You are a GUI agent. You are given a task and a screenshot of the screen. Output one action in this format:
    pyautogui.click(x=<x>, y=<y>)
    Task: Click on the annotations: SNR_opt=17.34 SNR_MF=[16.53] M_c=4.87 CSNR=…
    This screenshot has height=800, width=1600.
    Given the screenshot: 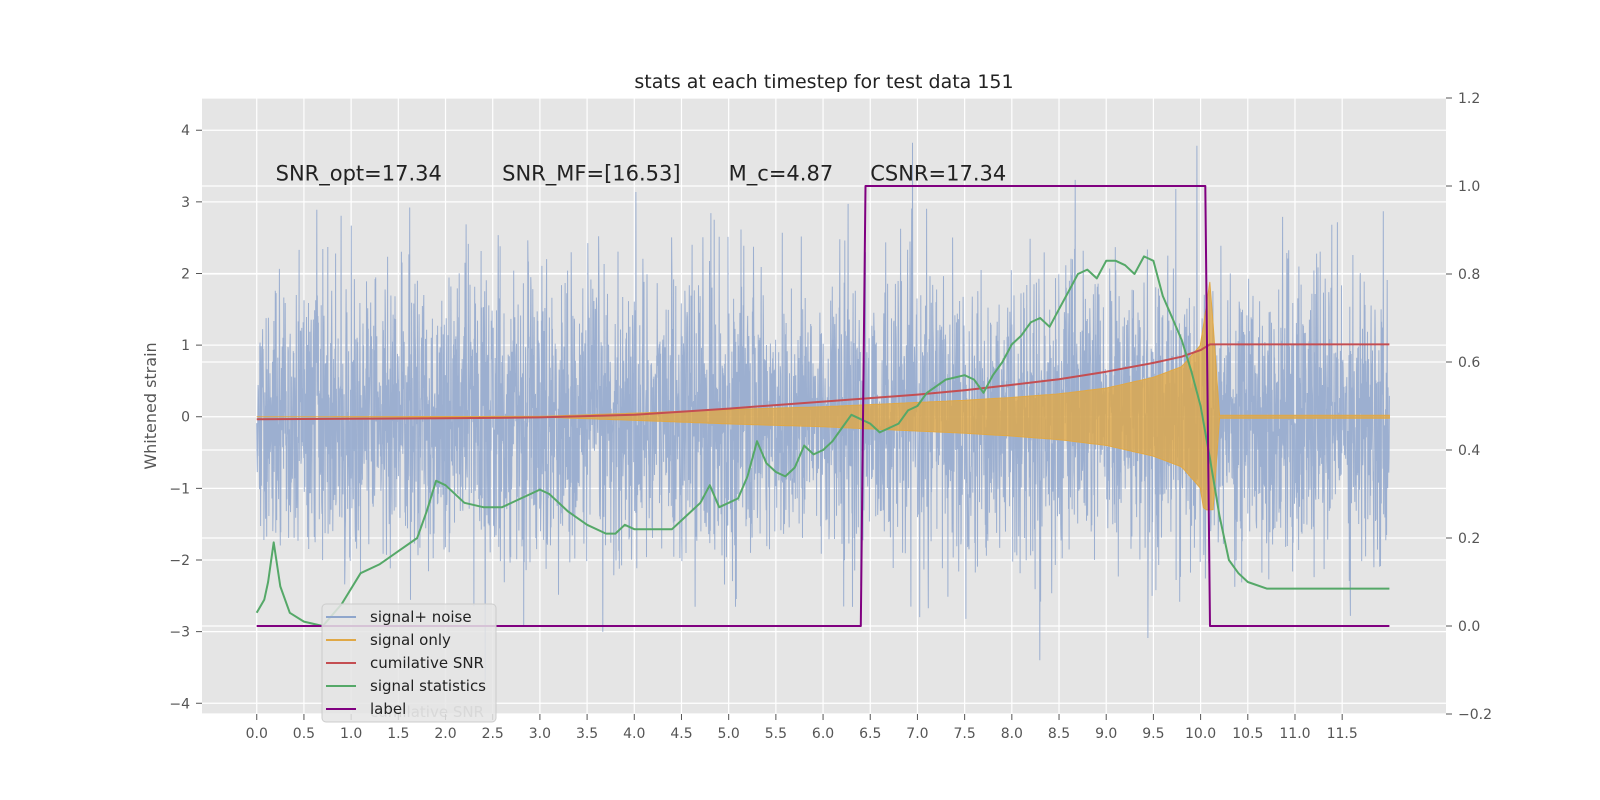 What is the action you would take?
    pyautogui.click(x=641, y=173)
    